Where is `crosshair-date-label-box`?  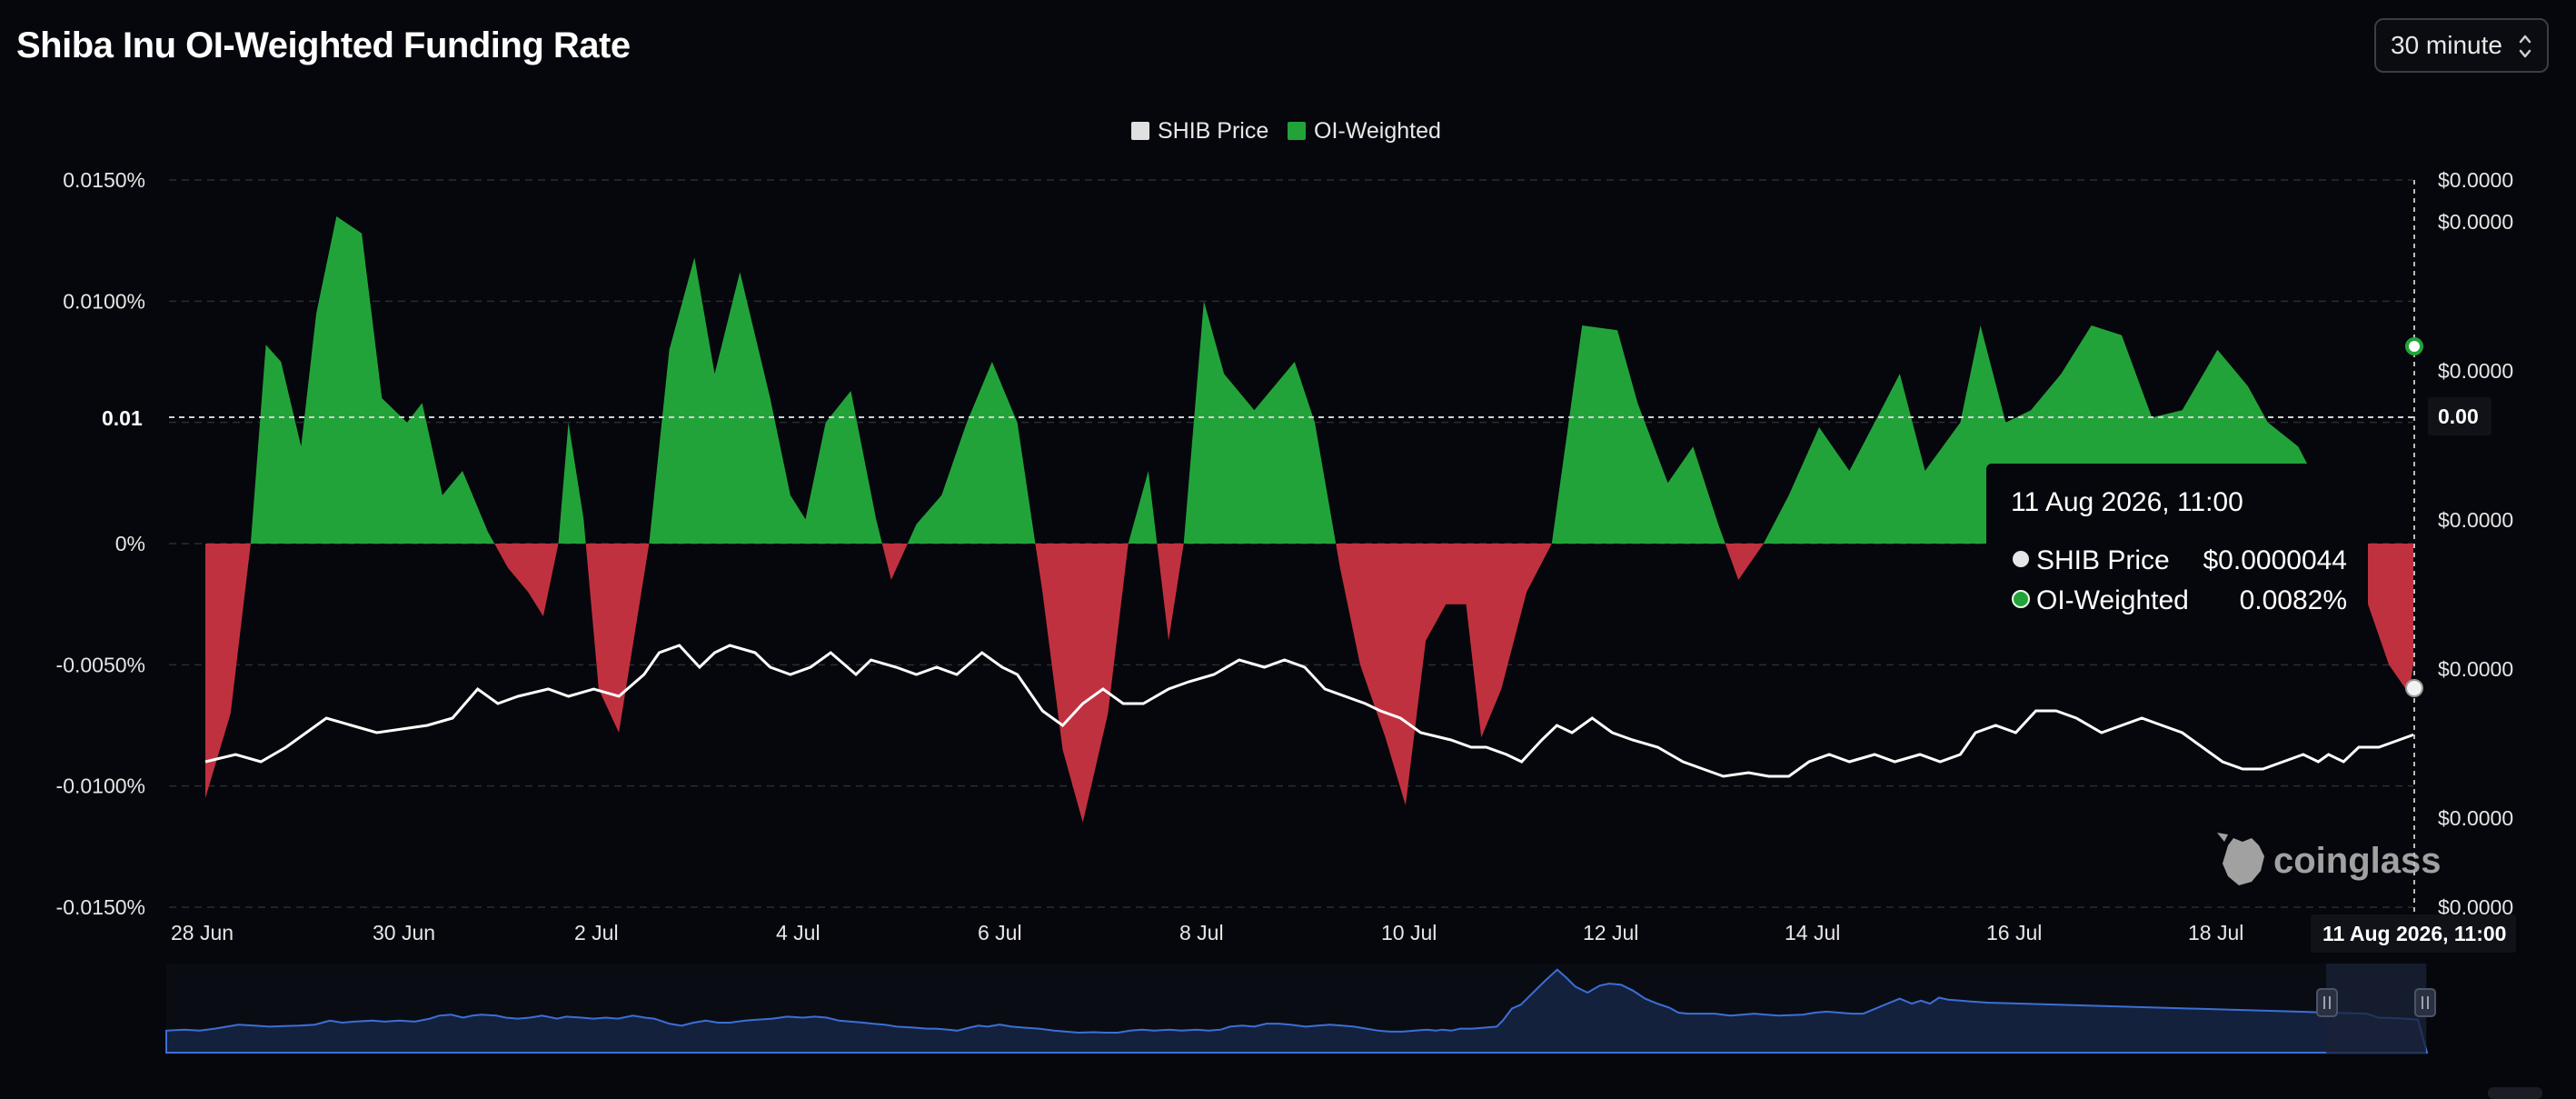 crosshair-date-label-box is located at coordinates (2414, 933).